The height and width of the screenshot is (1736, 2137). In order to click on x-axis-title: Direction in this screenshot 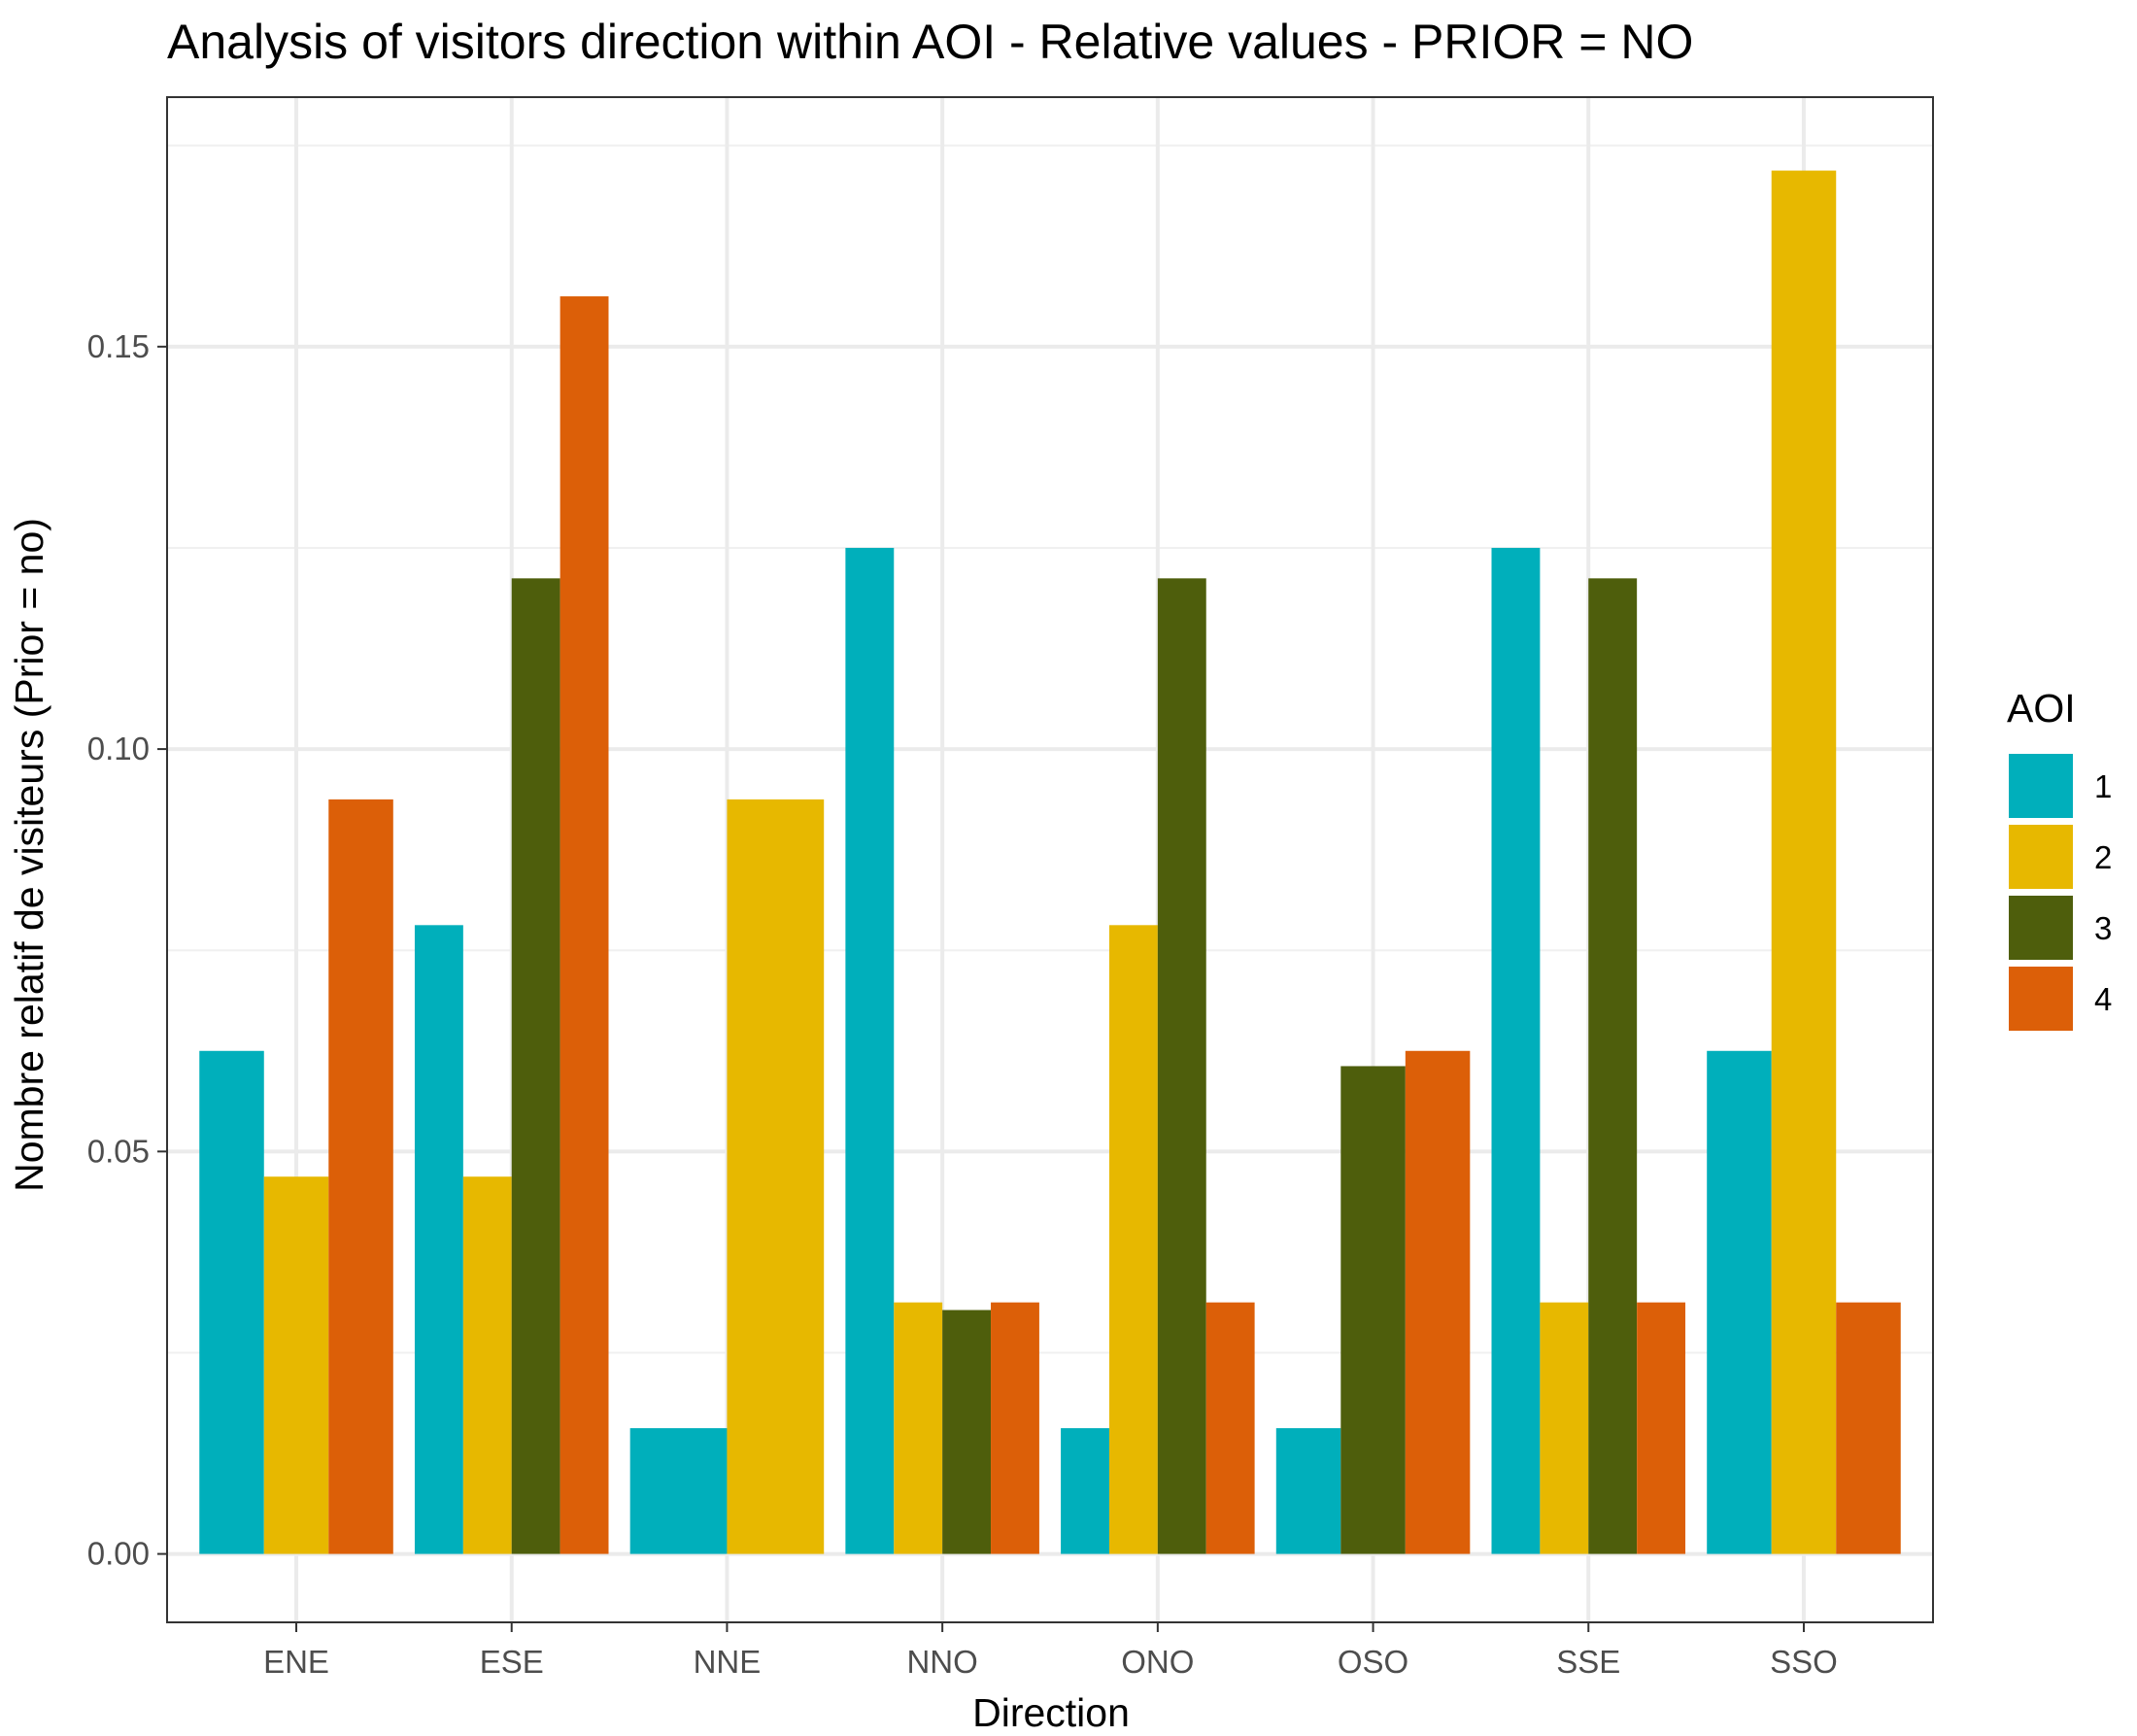, I will do `click(1051, 1713)`.